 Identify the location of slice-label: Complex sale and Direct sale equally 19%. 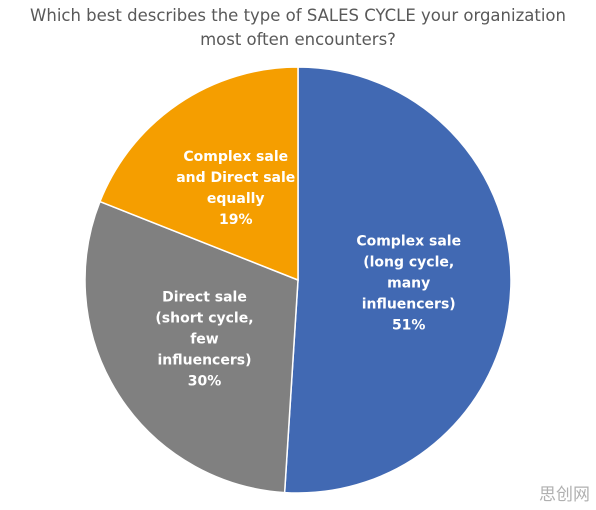
(235, 188).